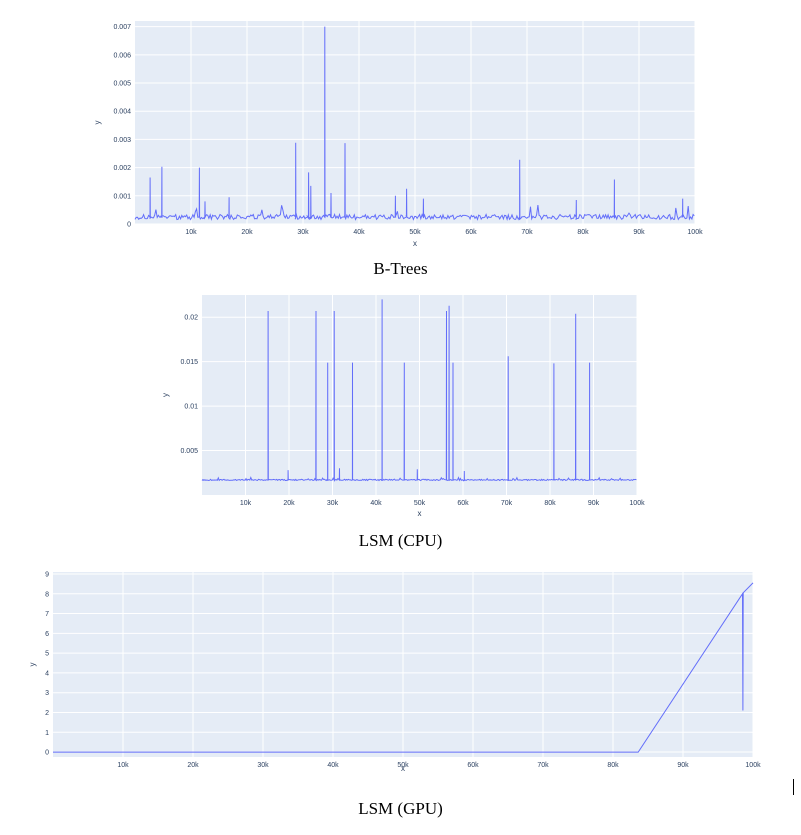 The height and width of the screenshot is (835, 801). What do you see at coordinates (47, 733) in the screenshot?
I see `y-tick-label: 1` at bounding box center [47, 733].